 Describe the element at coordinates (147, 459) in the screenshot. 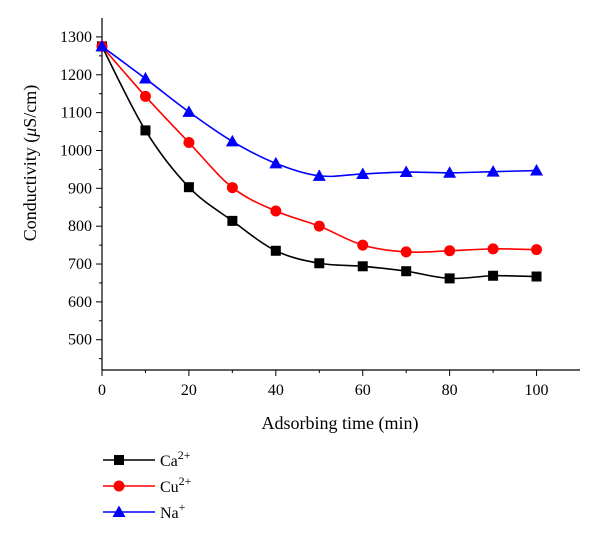

I see `legend-item: Ca2+` at that location.